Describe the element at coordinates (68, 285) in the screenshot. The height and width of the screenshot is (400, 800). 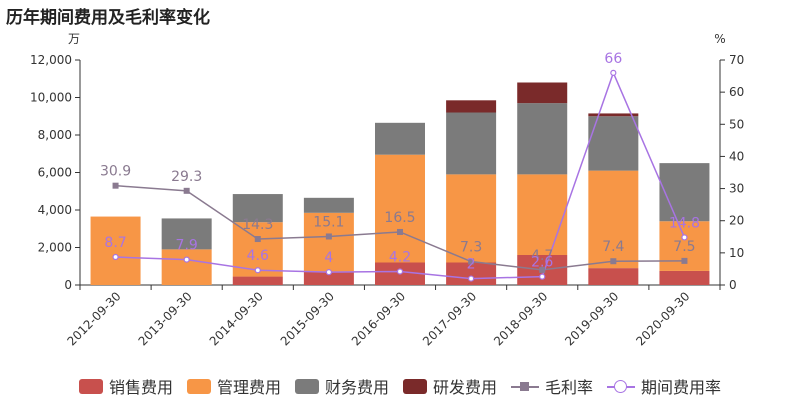
I see `left-tick-label: 0` at that location.